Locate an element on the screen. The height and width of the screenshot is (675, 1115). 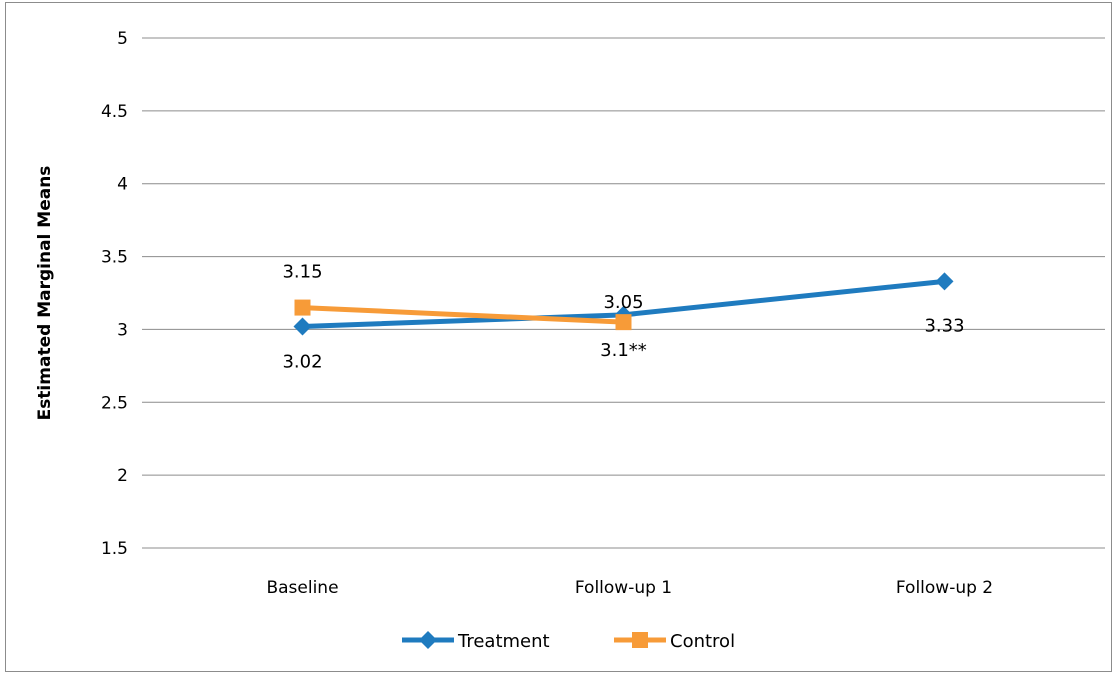
data-labels: 3.02 3.1** 3.33 3.15 3.05 is located at coordinates (623, 317).